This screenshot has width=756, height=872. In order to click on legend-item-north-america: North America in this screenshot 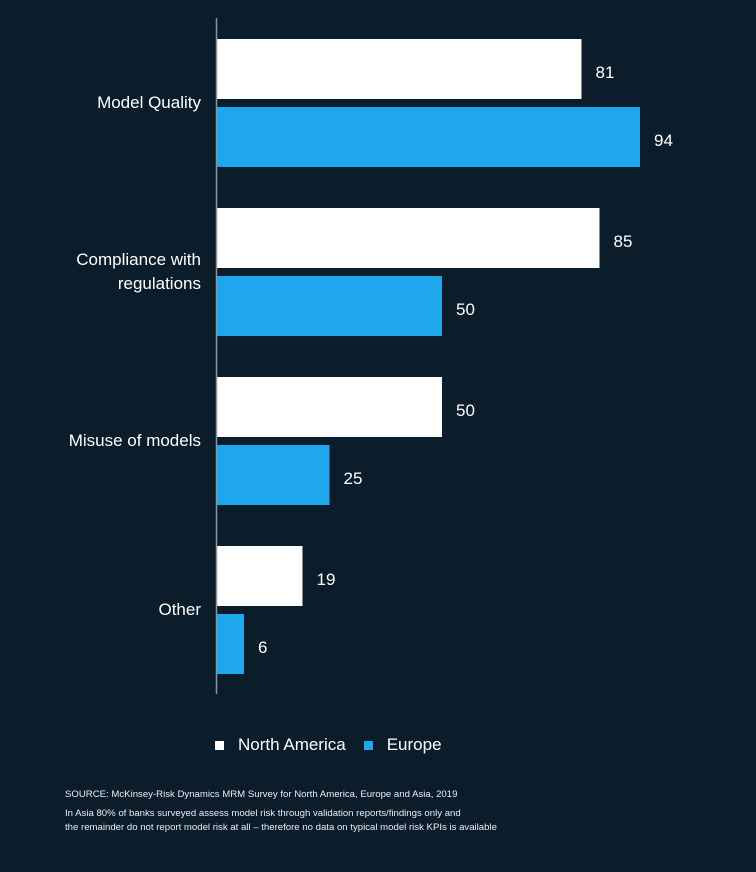, I will do `click(280, 745)`.